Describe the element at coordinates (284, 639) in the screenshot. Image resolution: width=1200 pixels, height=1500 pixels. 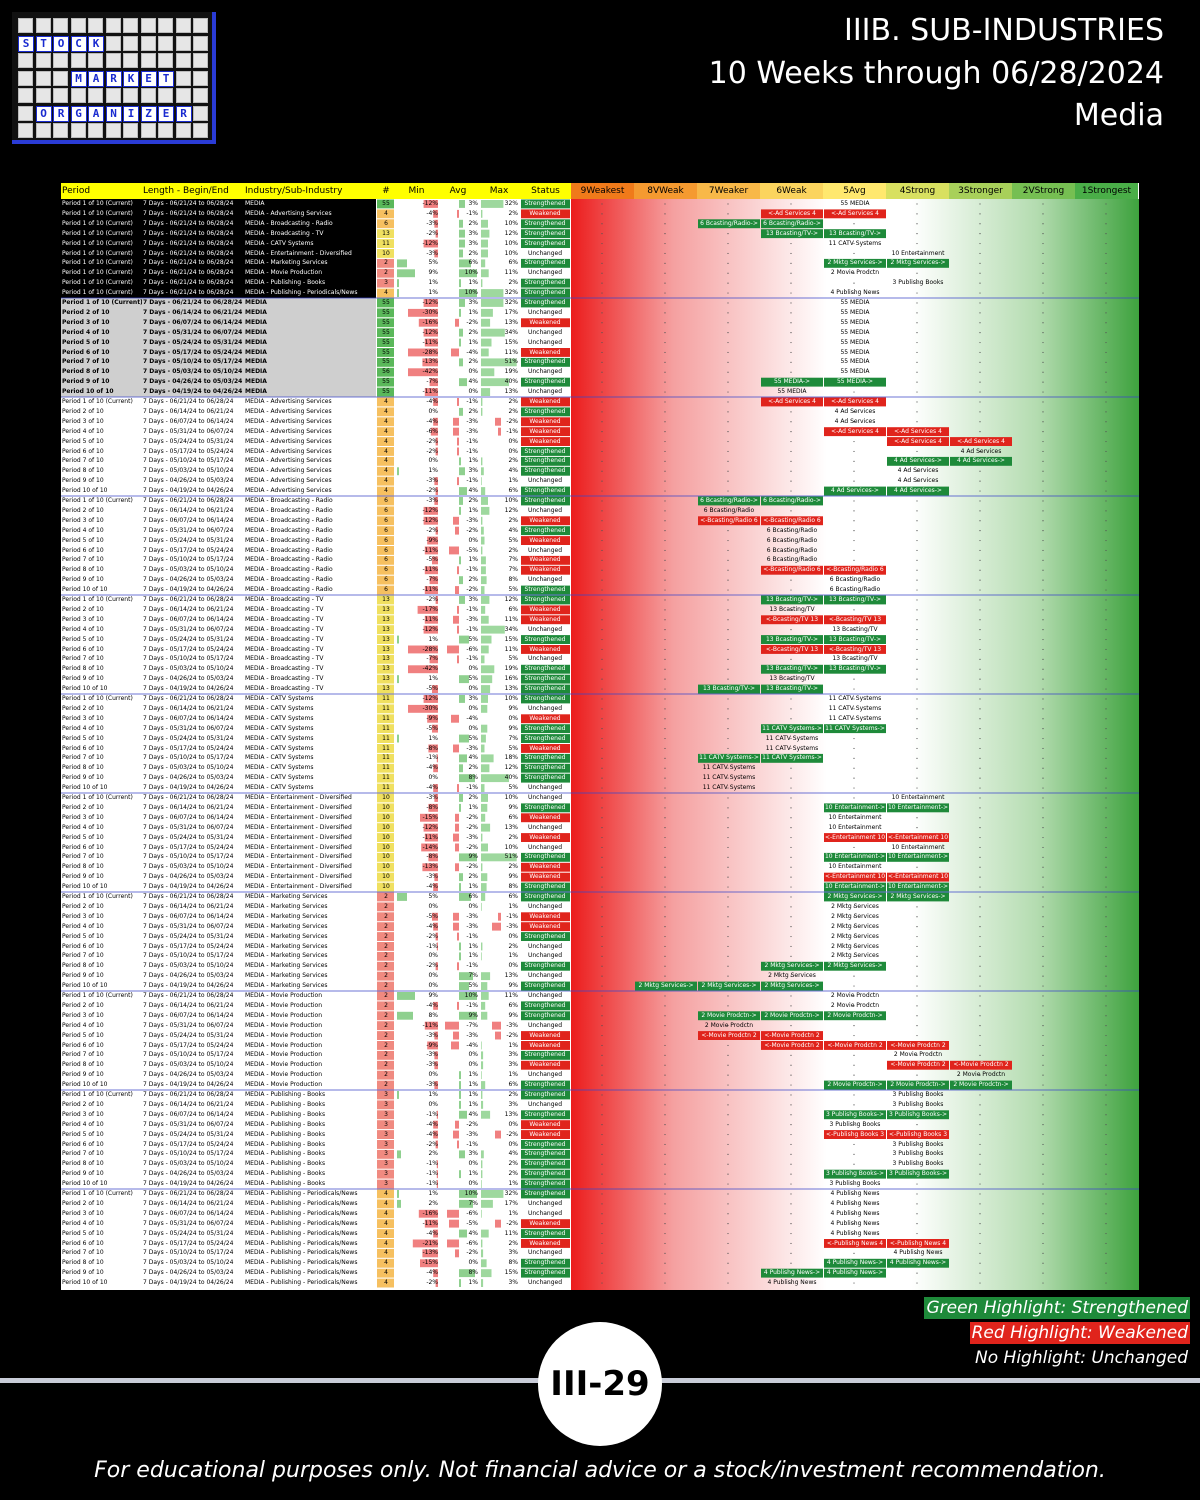
I see `industry-cell: MEDIA - Broadcasting - TV` at that location.